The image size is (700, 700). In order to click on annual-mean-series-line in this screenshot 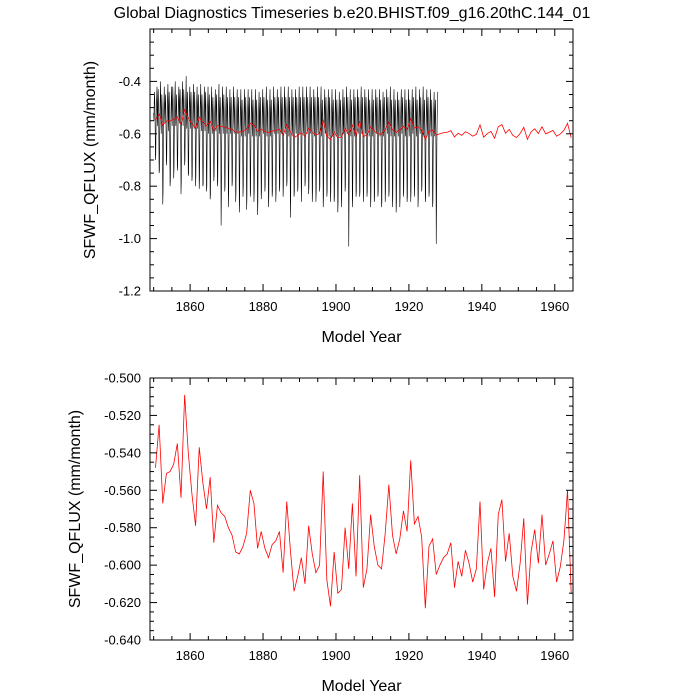, I will do `click(363, 124)`.